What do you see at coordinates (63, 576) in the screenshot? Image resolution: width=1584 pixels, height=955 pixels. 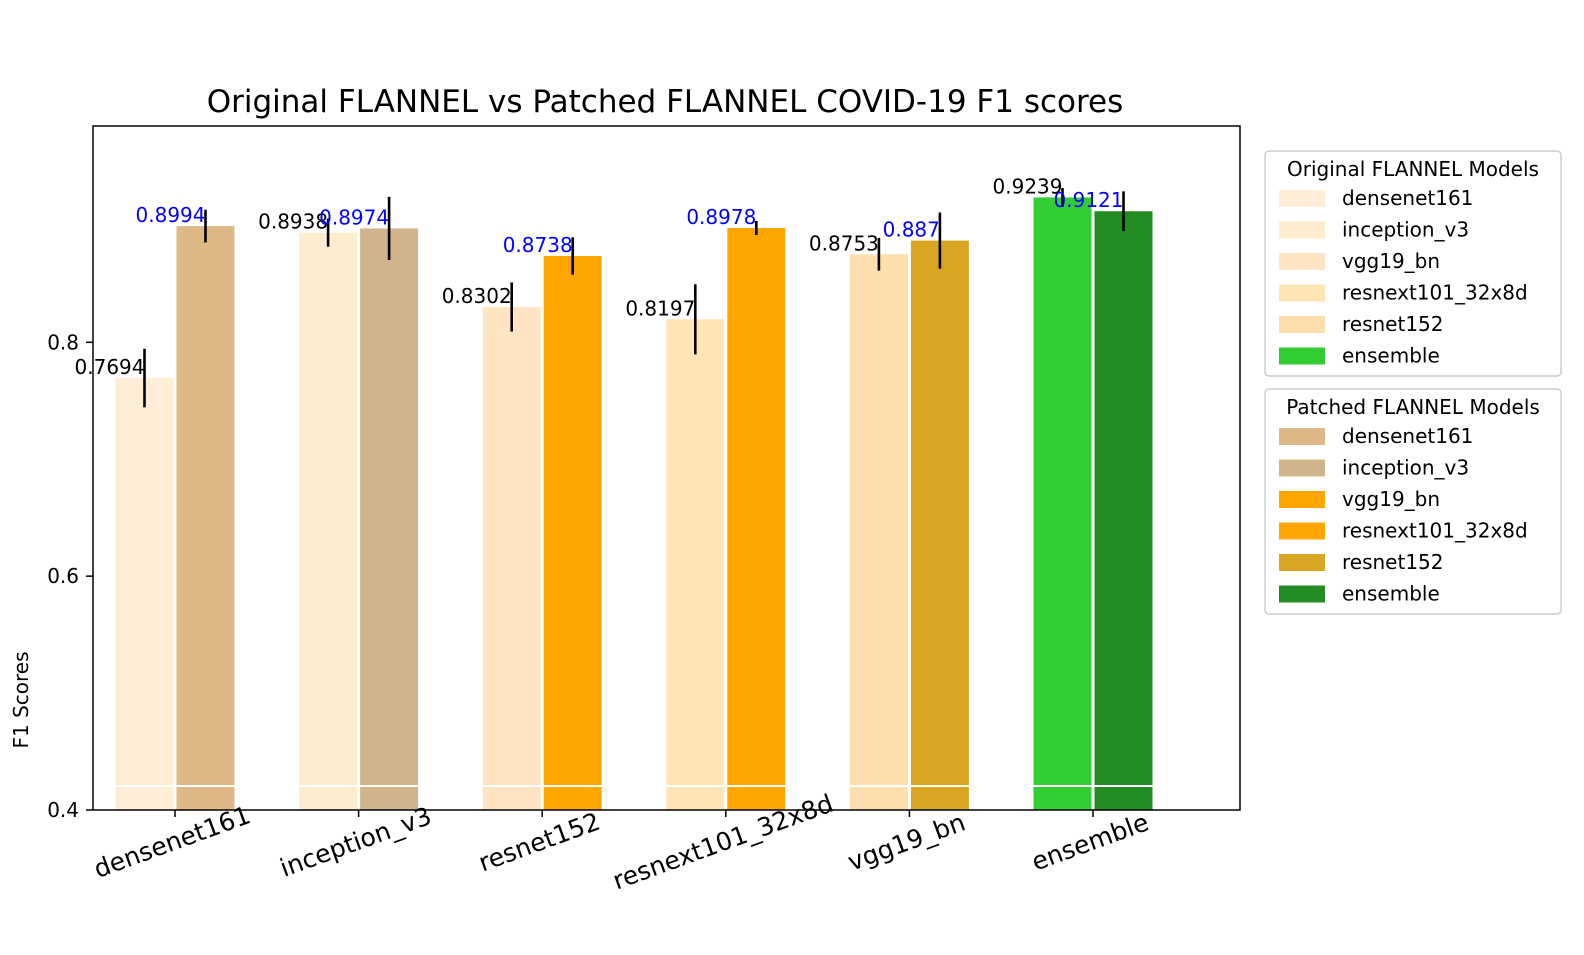 I see `y-tick-label: 0.6` at bounding box center [63, 576].